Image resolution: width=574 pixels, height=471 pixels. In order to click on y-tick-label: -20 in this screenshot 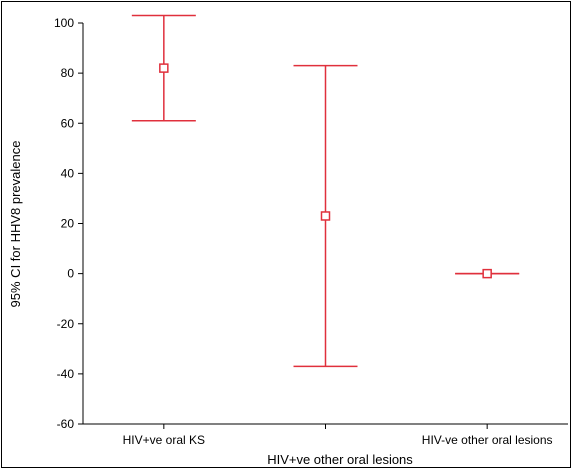, I will do `click(66, 324)`.